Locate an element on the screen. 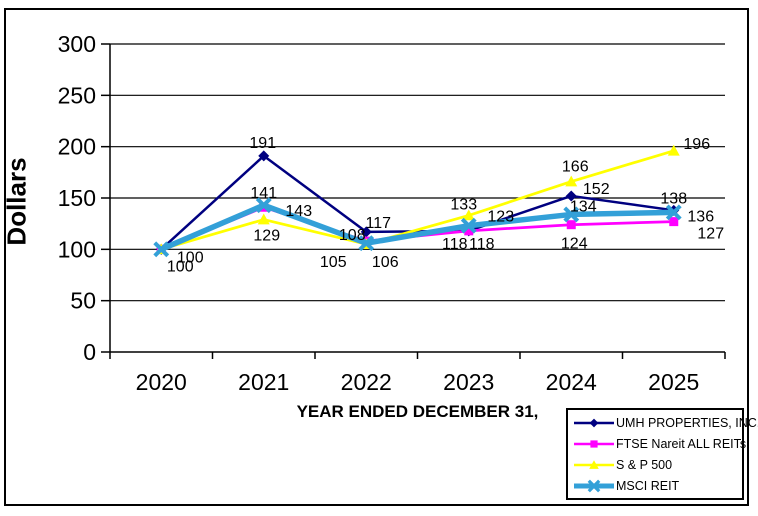 The width and height of the screenshot is (758, 516). legend-item-ftse: FTSE Nareit ALL REITs is located at coordinates (657, 444).